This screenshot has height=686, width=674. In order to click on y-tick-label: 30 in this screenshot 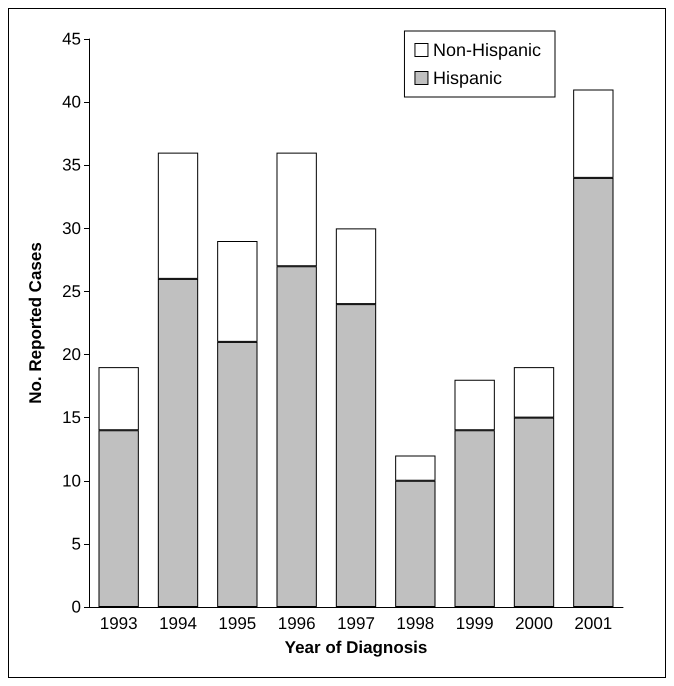, I will do `click(71, 228)`.